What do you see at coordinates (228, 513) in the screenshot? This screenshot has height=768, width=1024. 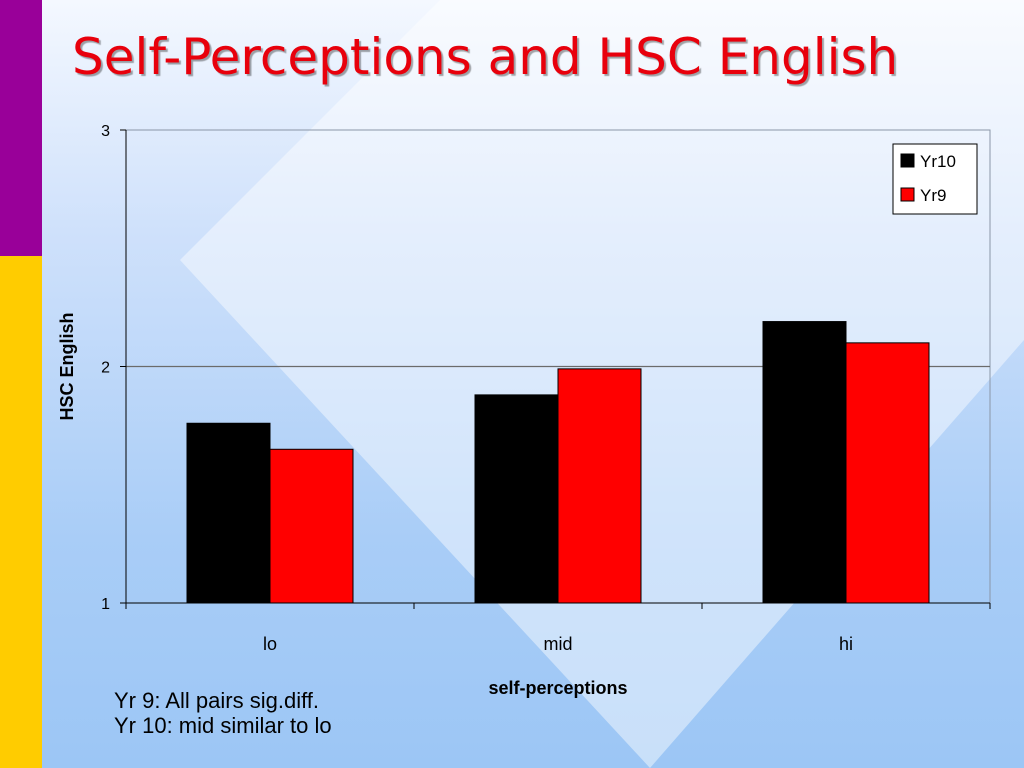 I see `bar-yr10-lo` at bounding box center [228, 513].